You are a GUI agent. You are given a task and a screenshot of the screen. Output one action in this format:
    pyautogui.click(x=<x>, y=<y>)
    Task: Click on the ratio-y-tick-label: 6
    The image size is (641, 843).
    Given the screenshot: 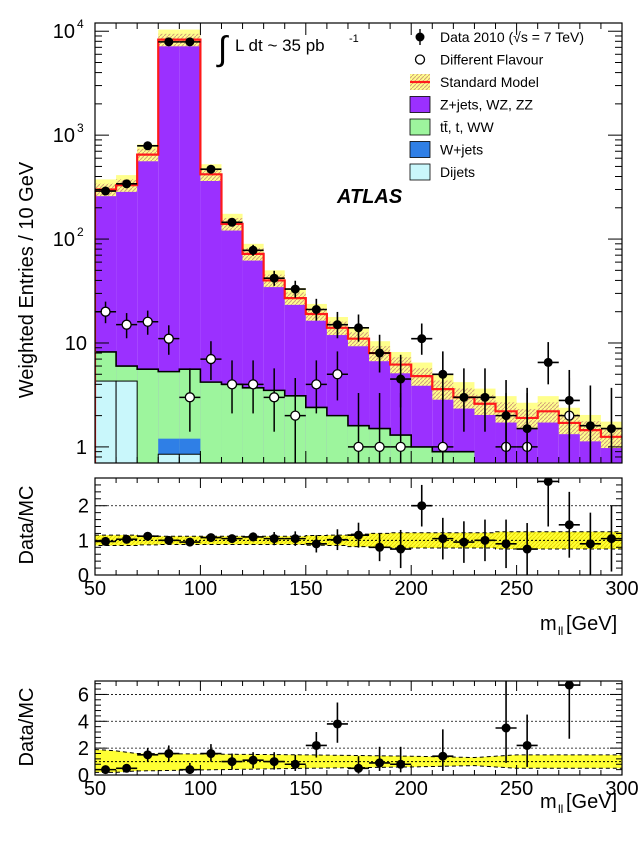 What is the action you would take?
    pyautogui.click(x=83, y=695)
    